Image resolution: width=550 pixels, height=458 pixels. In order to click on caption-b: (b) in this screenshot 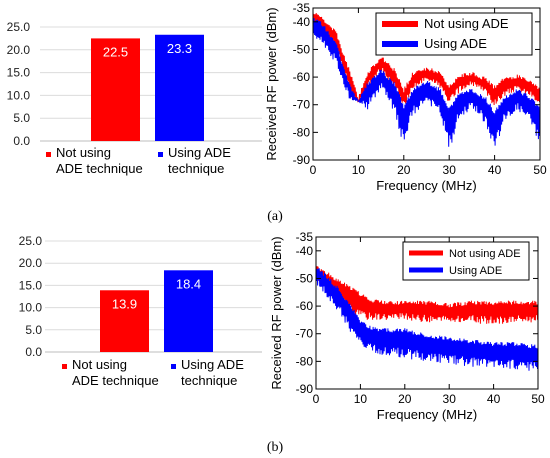, I will do `click(275, 447)`.